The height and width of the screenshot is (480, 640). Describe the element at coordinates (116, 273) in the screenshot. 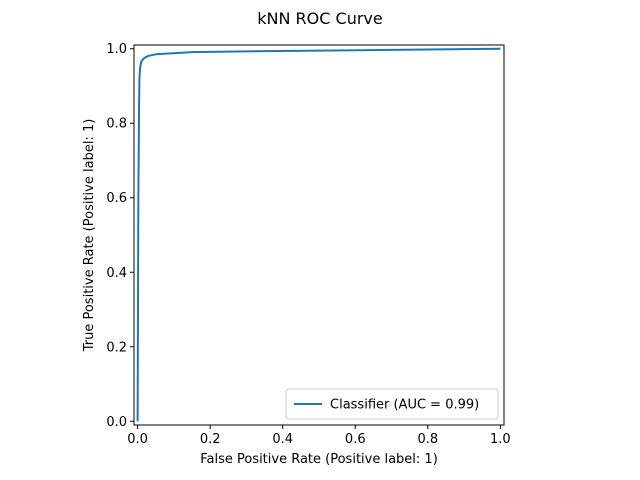

I see `y-tick-label: 0.4` at that location.